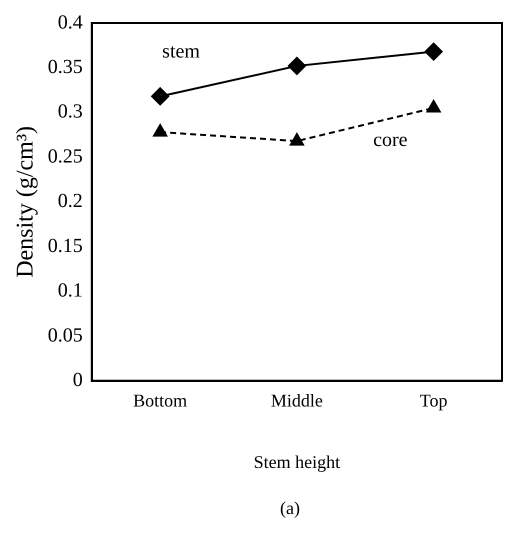 The width and height of the screenshot is (520, 541). Describe the element at coordinates (65, 245) in the screenshot. I see `y-tick-label: 0.15` at that location.